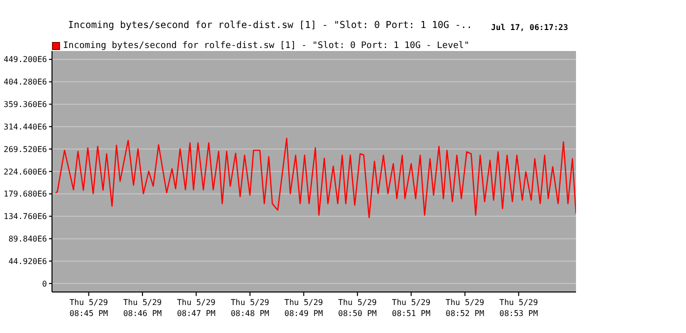 The image size is (686, 333). What do you see at coordinates (26, 217) in the screenshot?
I see `y-tick-label: 134.760E6` at bounding box center [26, 217].